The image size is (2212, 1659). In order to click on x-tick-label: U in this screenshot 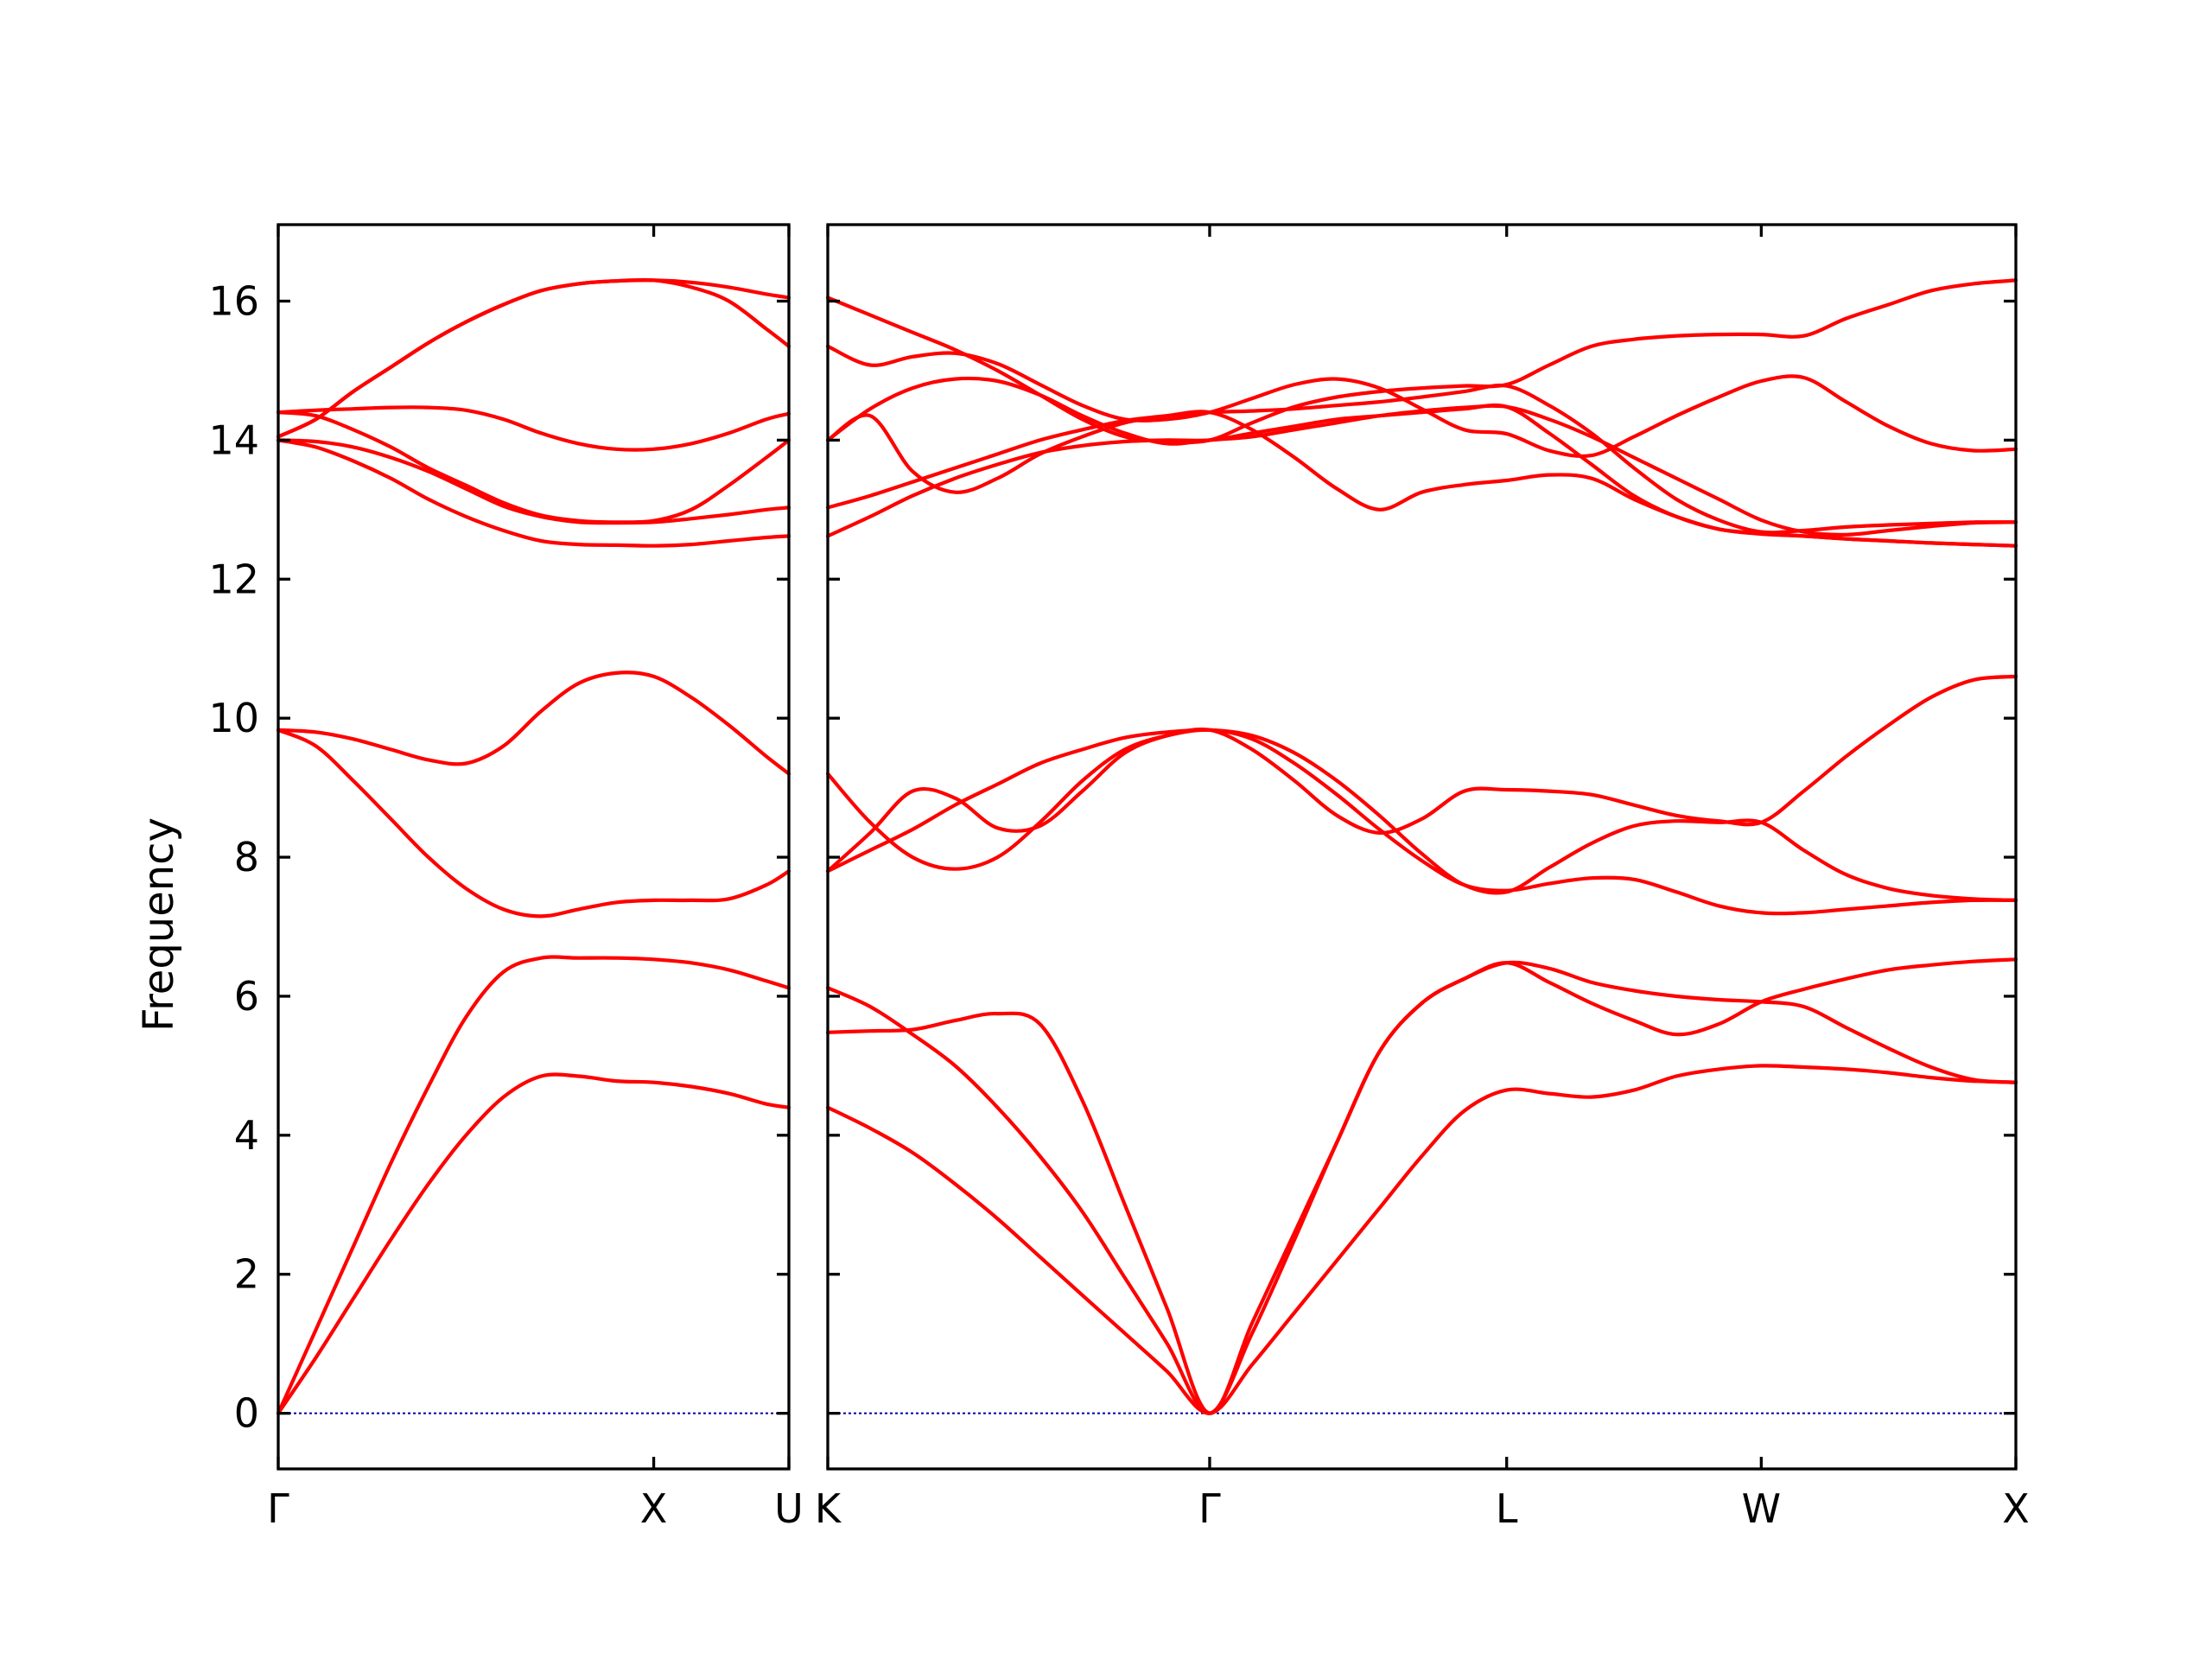, I will do `click(789, 1508)`.